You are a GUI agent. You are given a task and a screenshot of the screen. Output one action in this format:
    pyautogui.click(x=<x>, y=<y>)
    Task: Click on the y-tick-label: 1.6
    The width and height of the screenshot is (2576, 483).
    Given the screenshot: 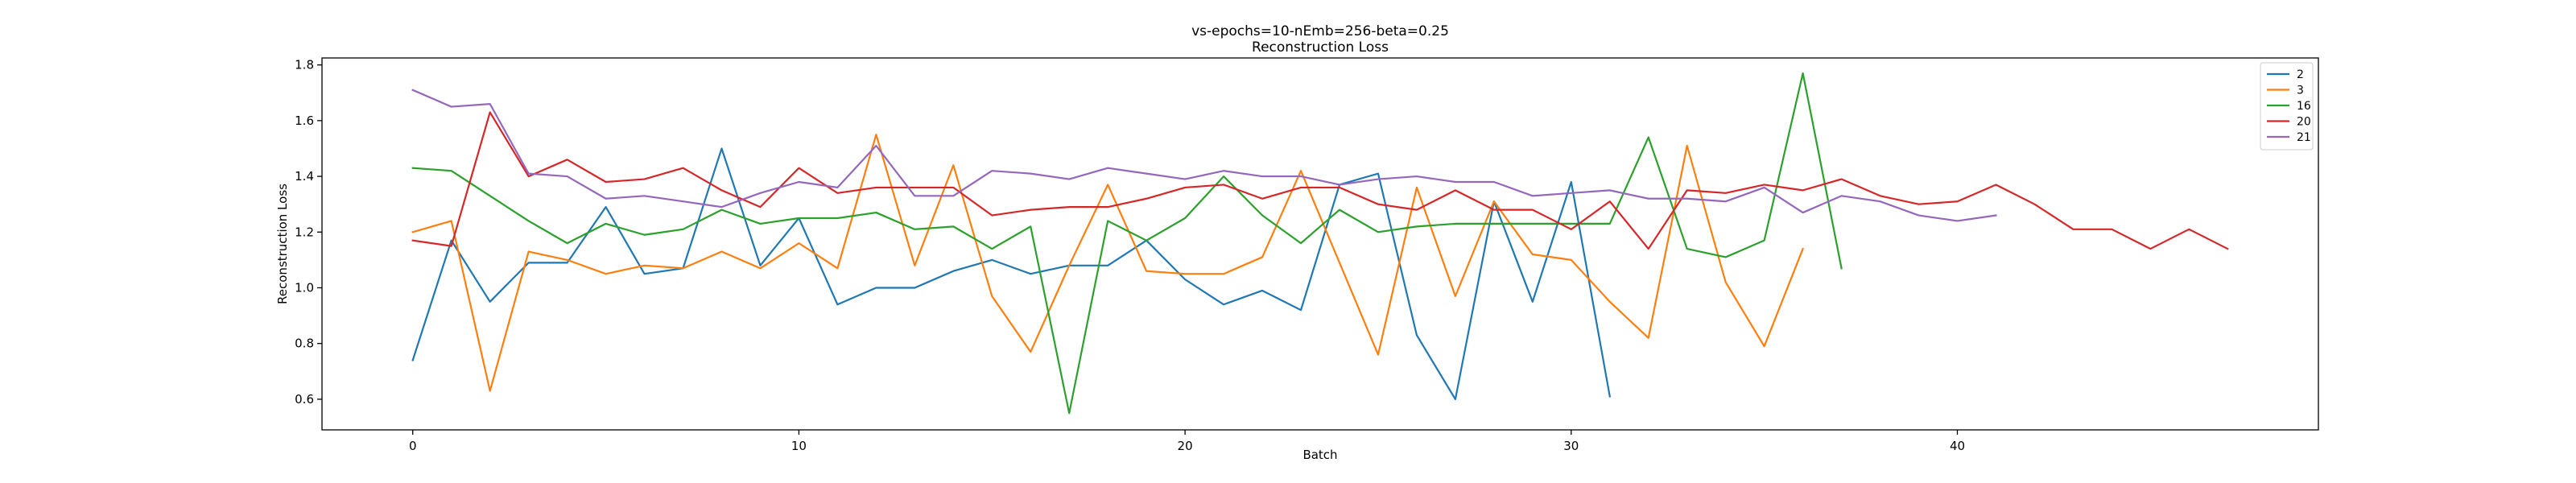 What is the action you would take?
    pyautogui.click(x=304, y=121)
    